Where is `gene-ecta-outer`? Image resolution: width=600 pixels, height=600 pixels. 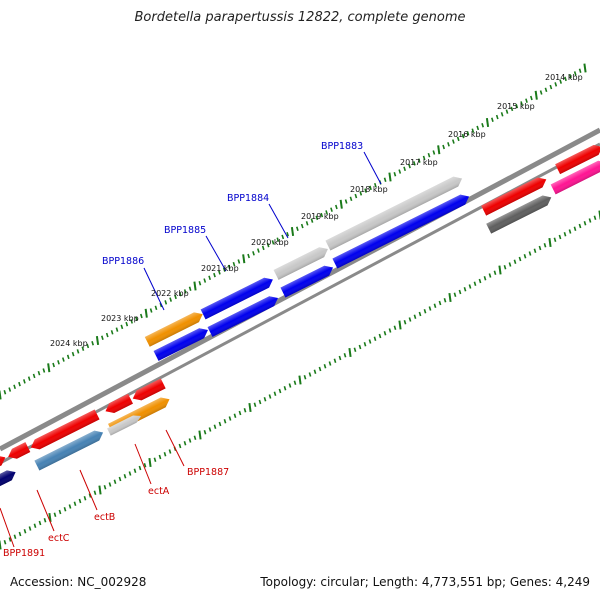
gene-ecta-outer is located at coordinates (149, 389).